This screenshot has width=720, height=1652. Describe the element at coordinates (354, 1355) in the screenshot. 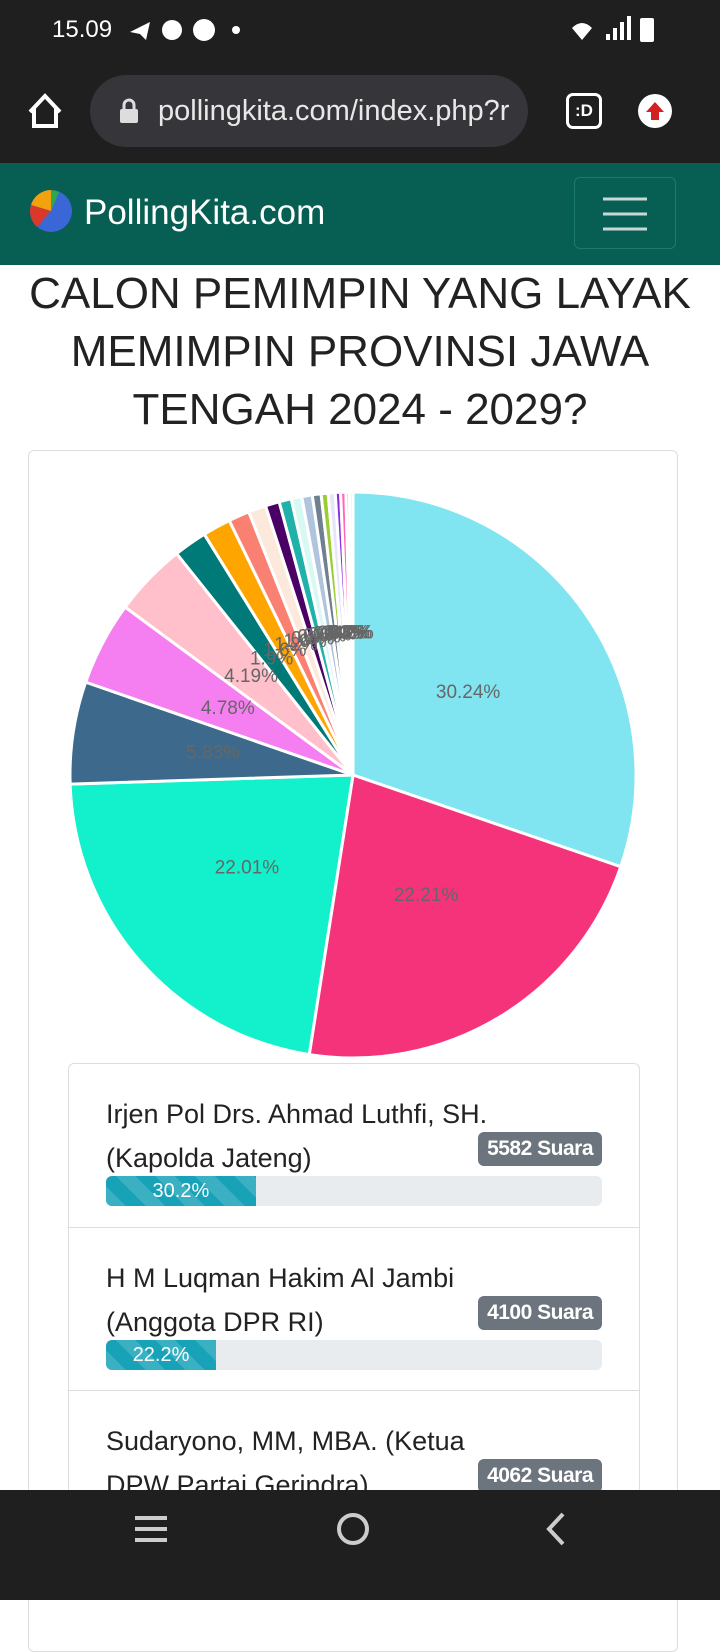

I see `progress-bar: 22.2%` at that location.